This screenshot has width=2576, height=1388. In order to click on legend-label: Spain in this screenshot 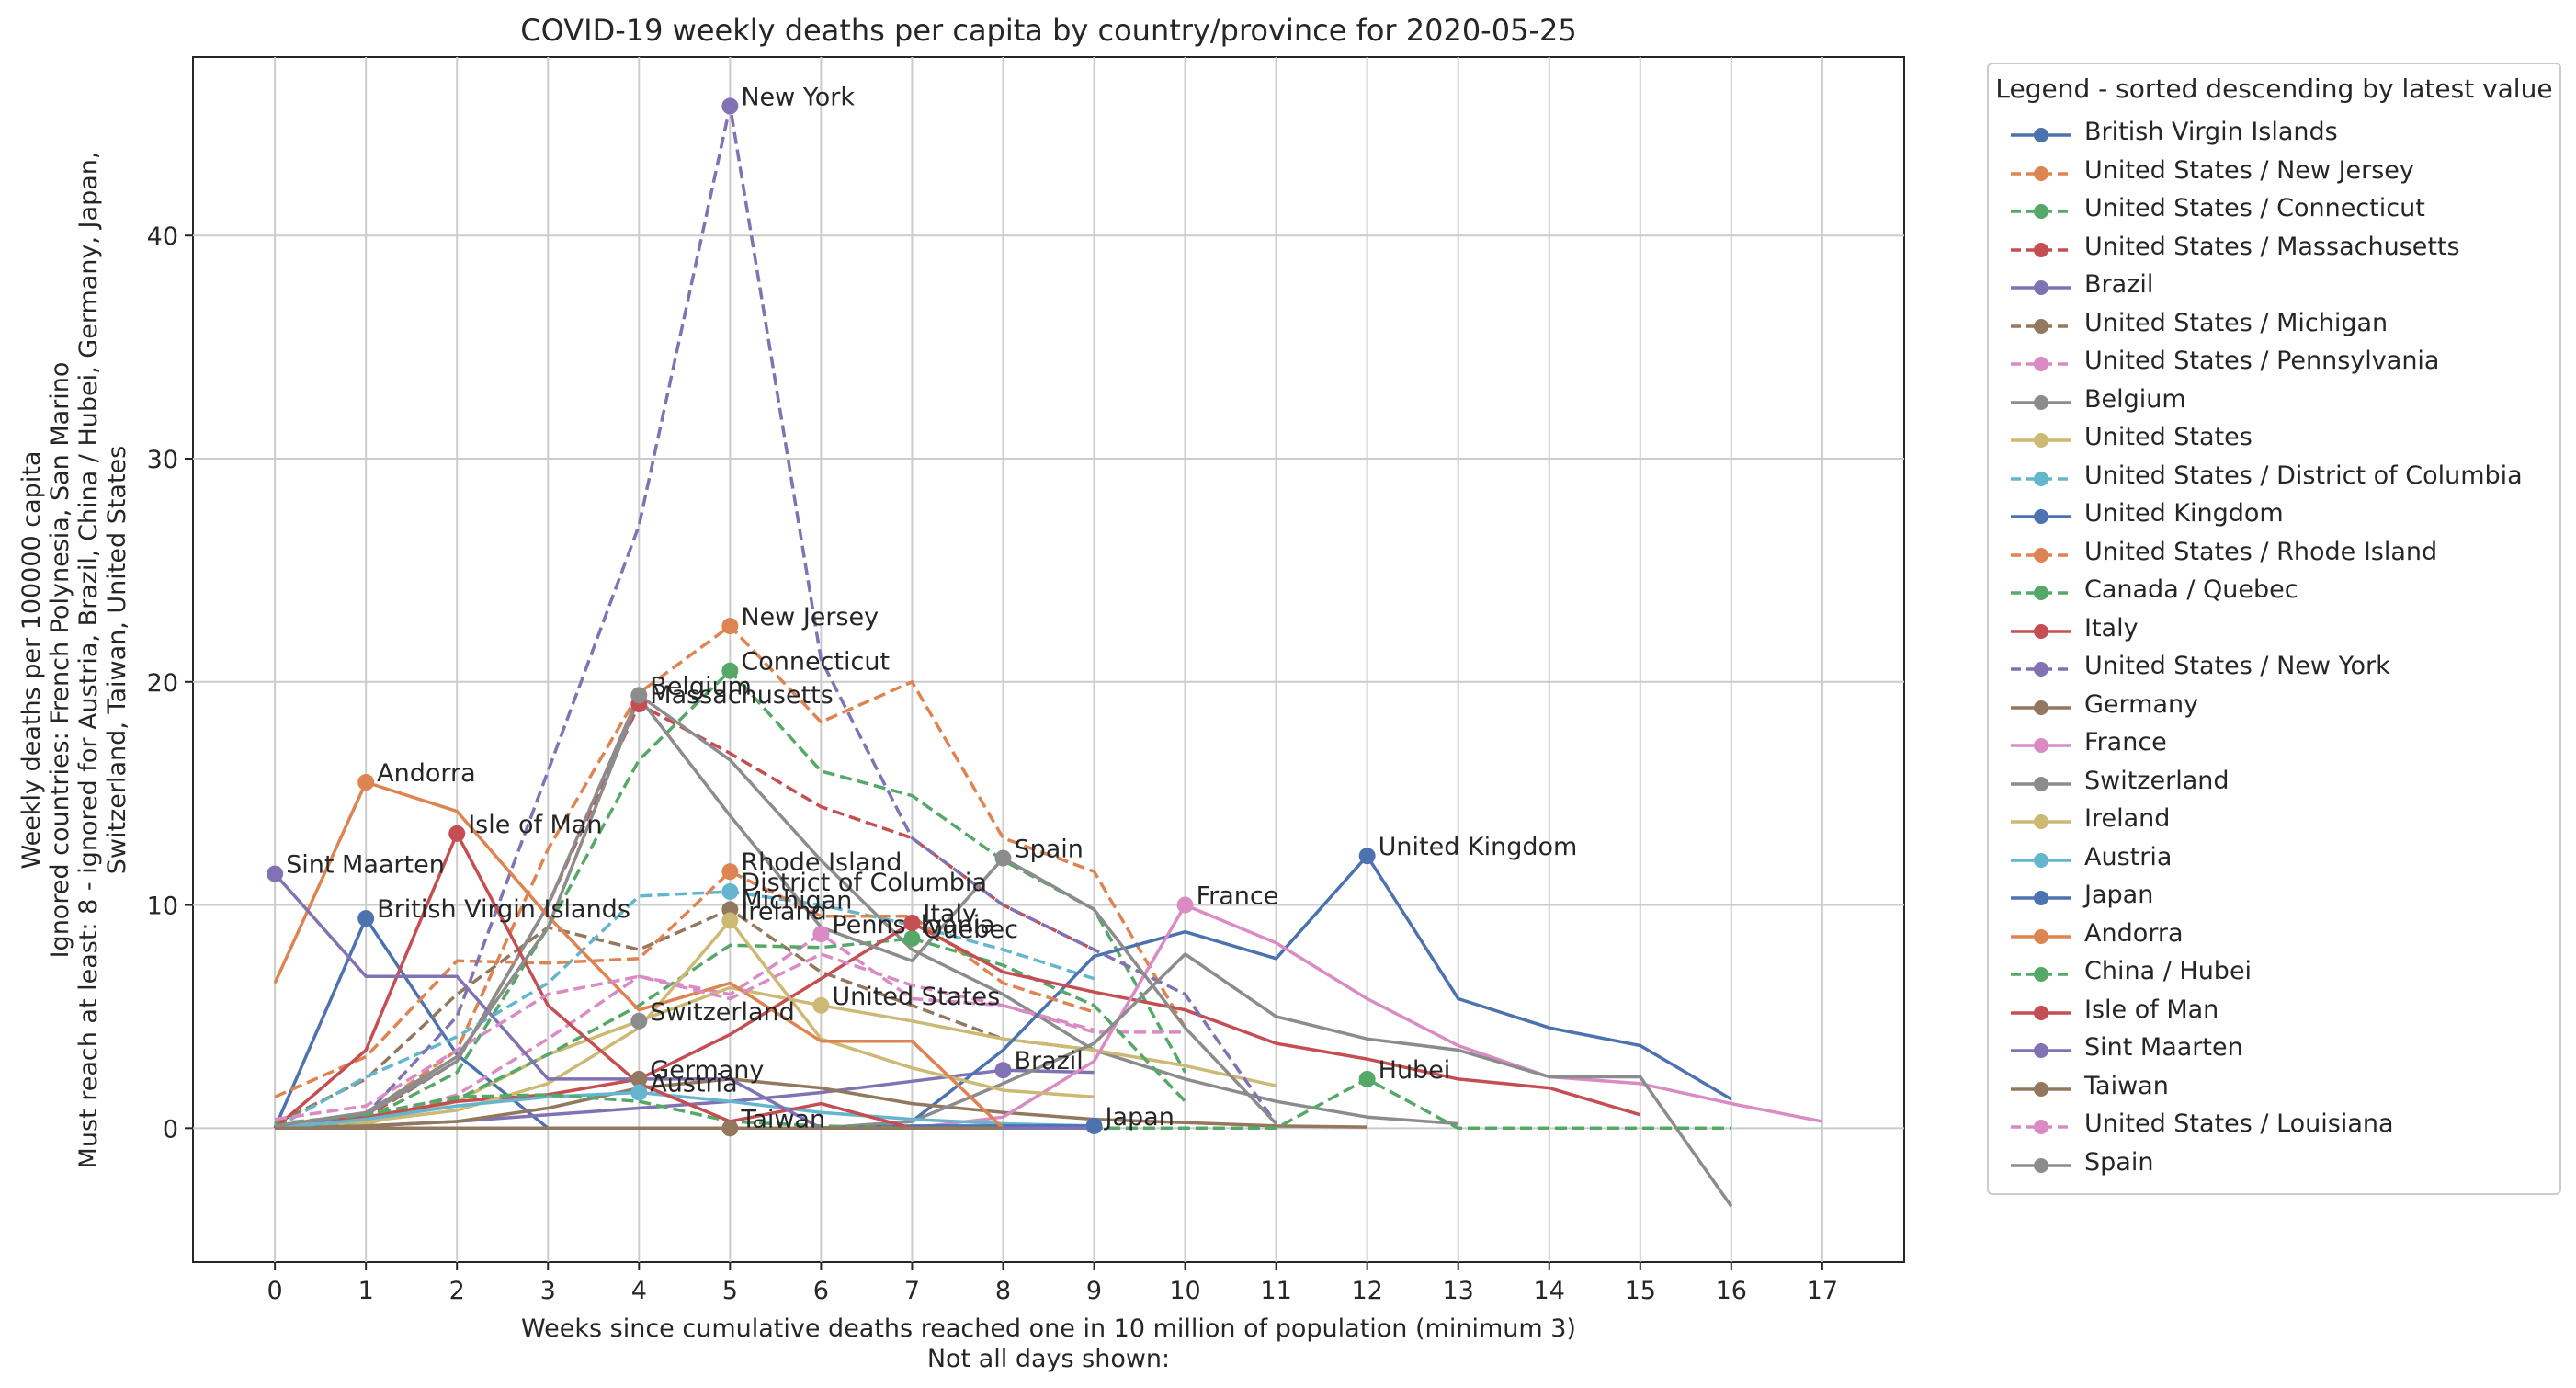, I will do `click(2119, 1162)`.